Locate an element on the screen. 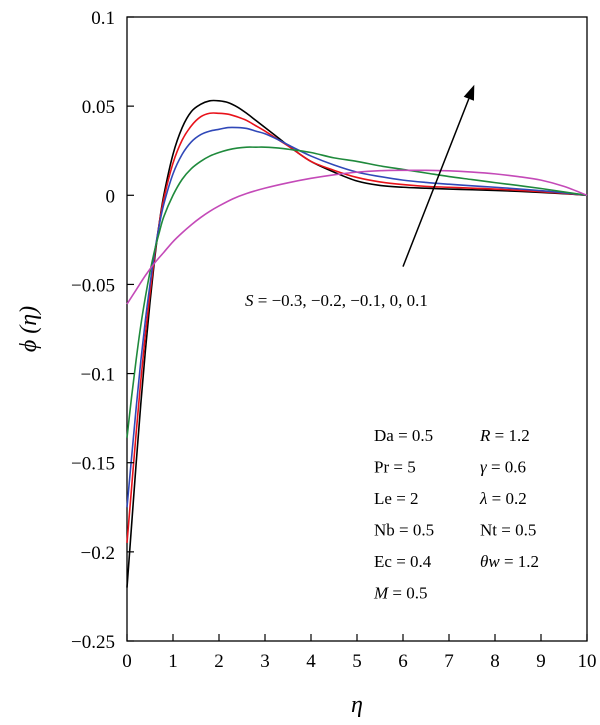 Image resolution: width=600 pixels, height=725 pixels. y-tick-label: 0 is located at coordinates (111, 196).